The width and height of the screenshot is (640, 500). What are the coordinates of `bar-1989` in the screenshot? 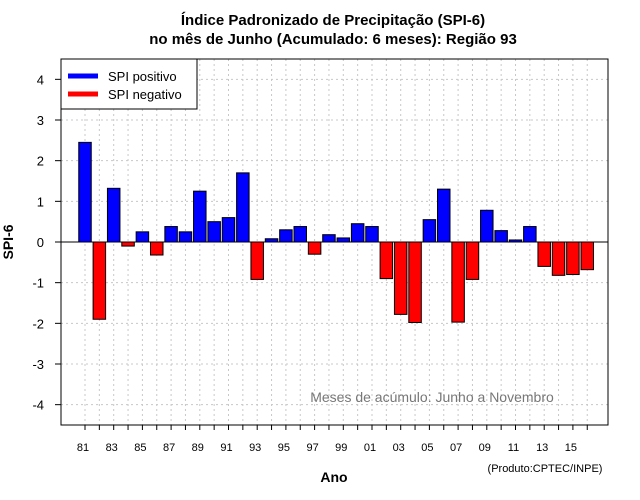 It's located at (200, 216).